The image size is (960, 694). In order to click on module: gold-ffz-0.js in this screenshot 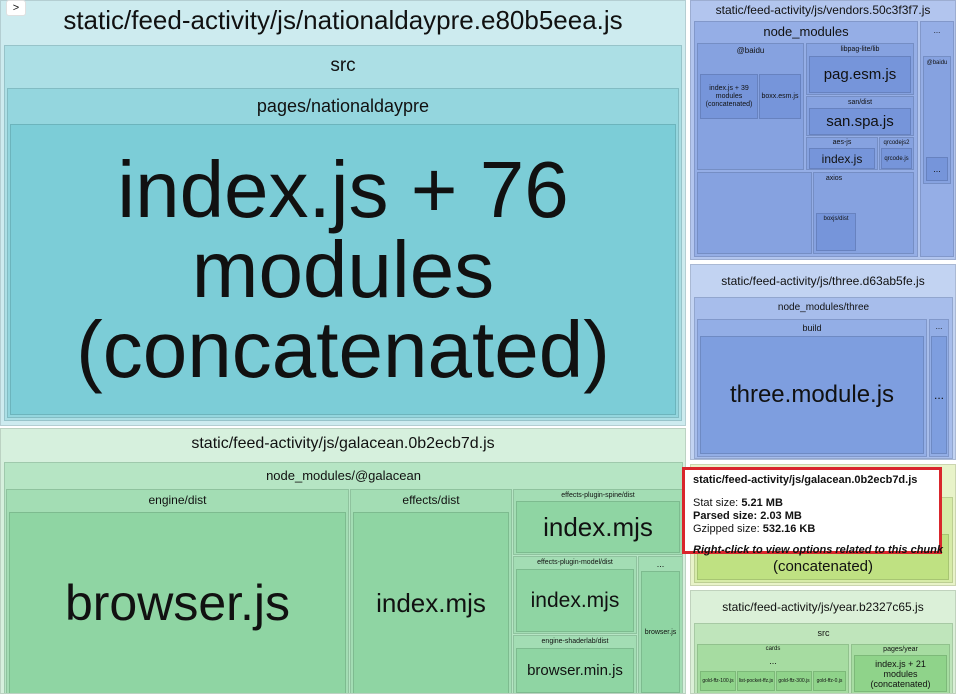, I will do `click(829, 681)`.